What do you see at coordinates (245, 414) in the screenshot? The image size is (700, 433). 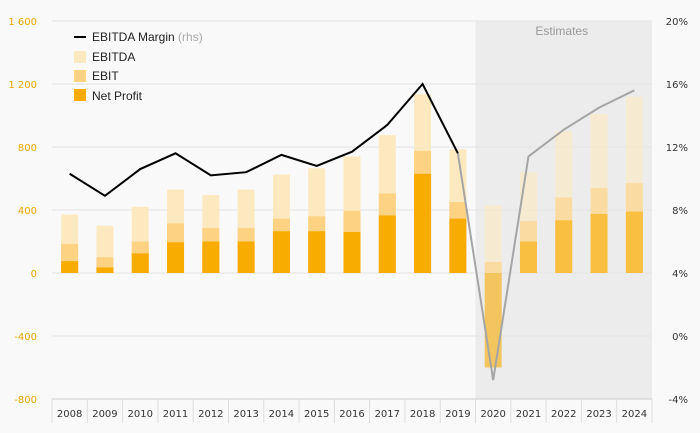 I see `x-tick-label: 2013` at bounding box center [245, 414].